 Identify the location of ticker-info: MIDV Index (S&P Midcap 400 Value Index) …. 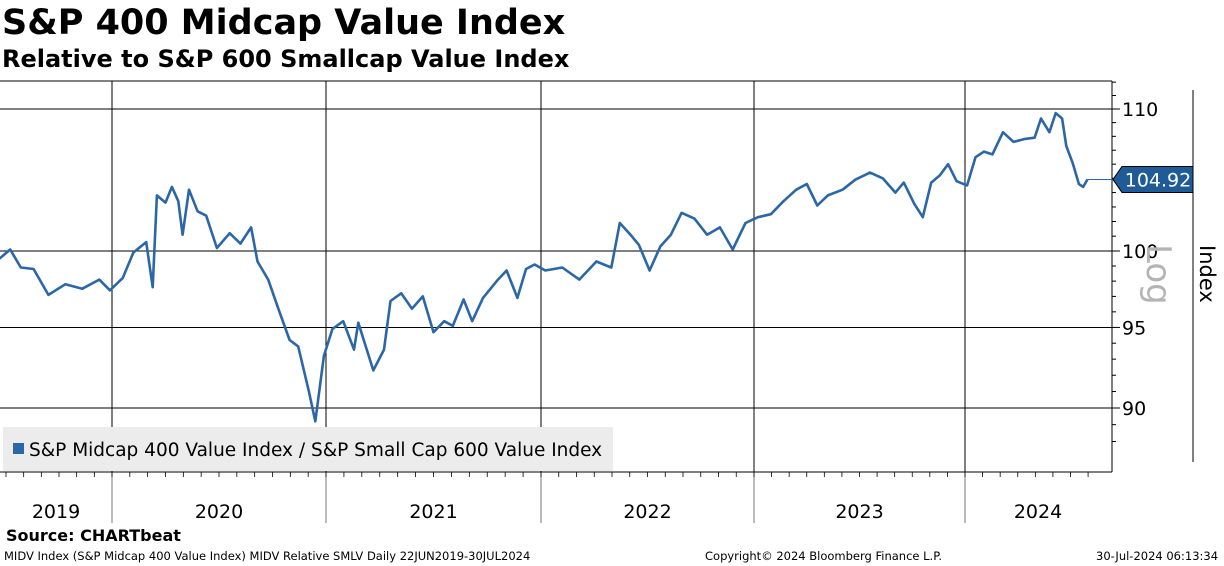
(267, 556).